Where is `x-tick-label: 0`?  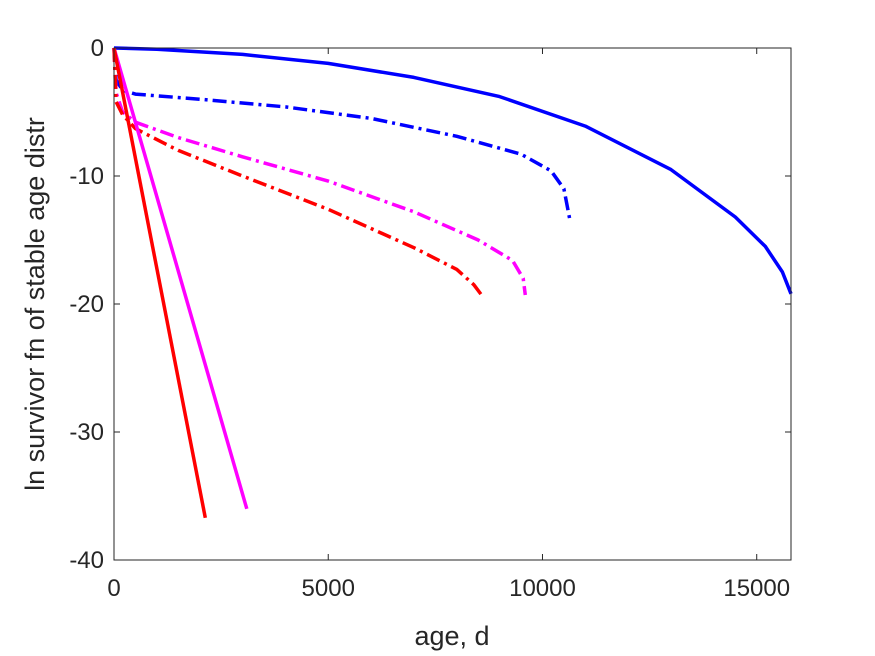
x-tick-label: 0 is located at coordinates (113, 588).